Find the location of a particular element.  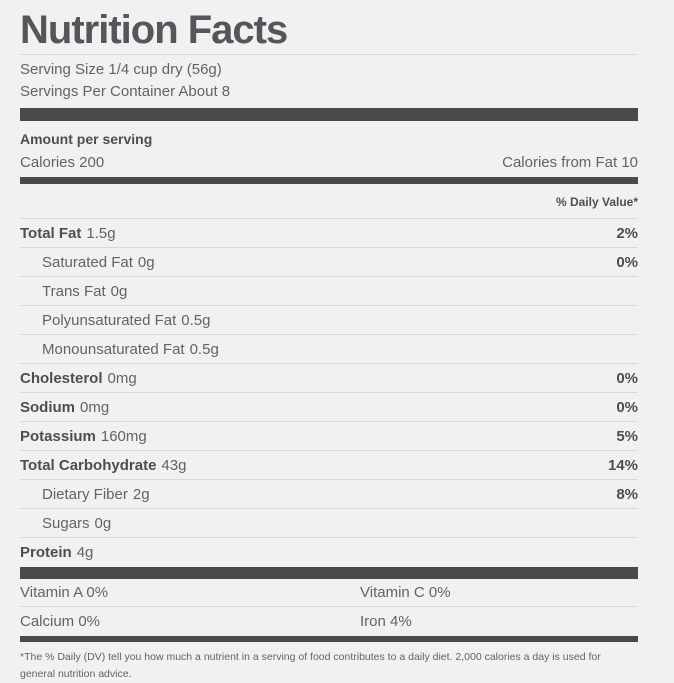

nutrient-row-total-carbohydrate: Total Carbohydrate 43g 14% is located at coordinates (329, 465).